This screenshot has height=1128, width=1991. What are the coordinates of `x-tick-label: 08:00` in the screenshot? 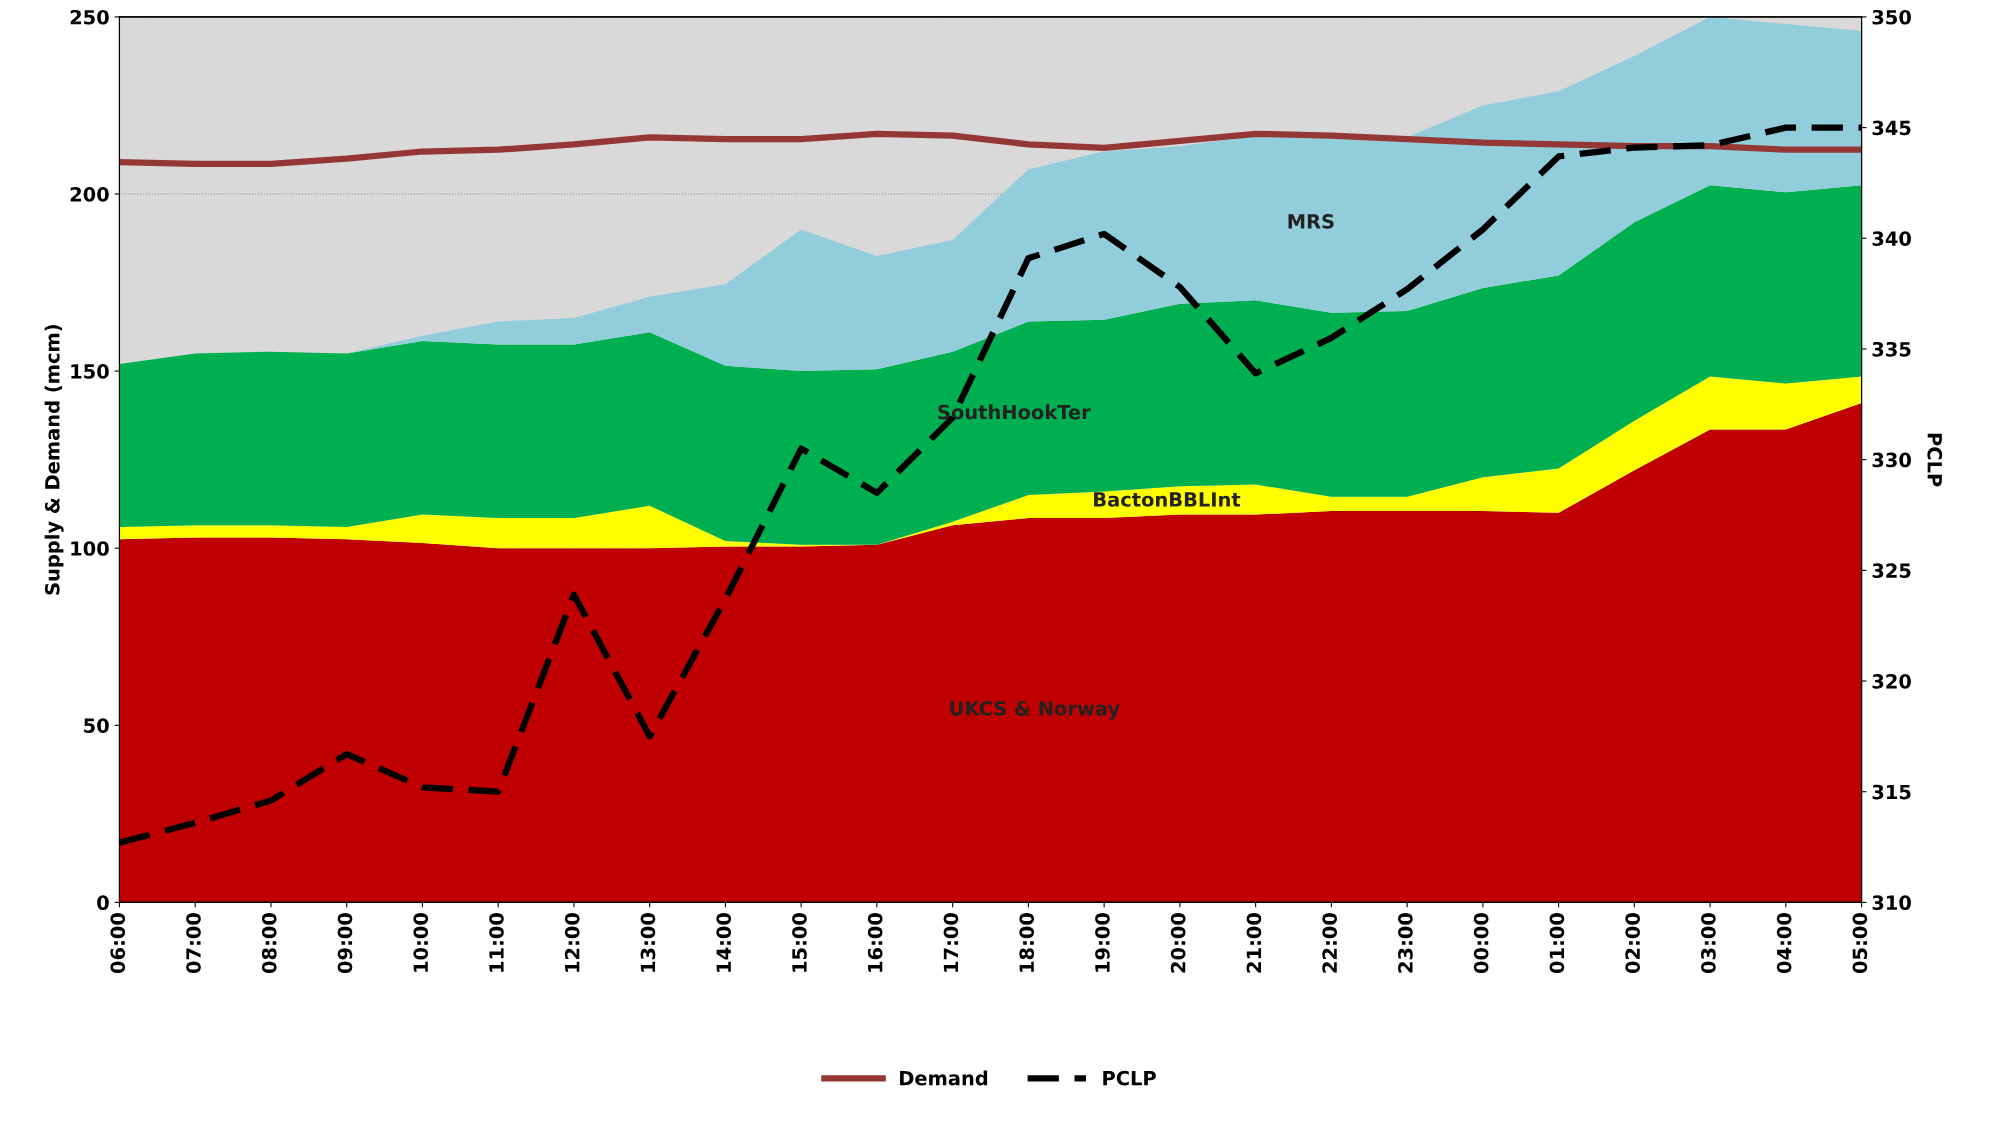 It's located at (269, 943).